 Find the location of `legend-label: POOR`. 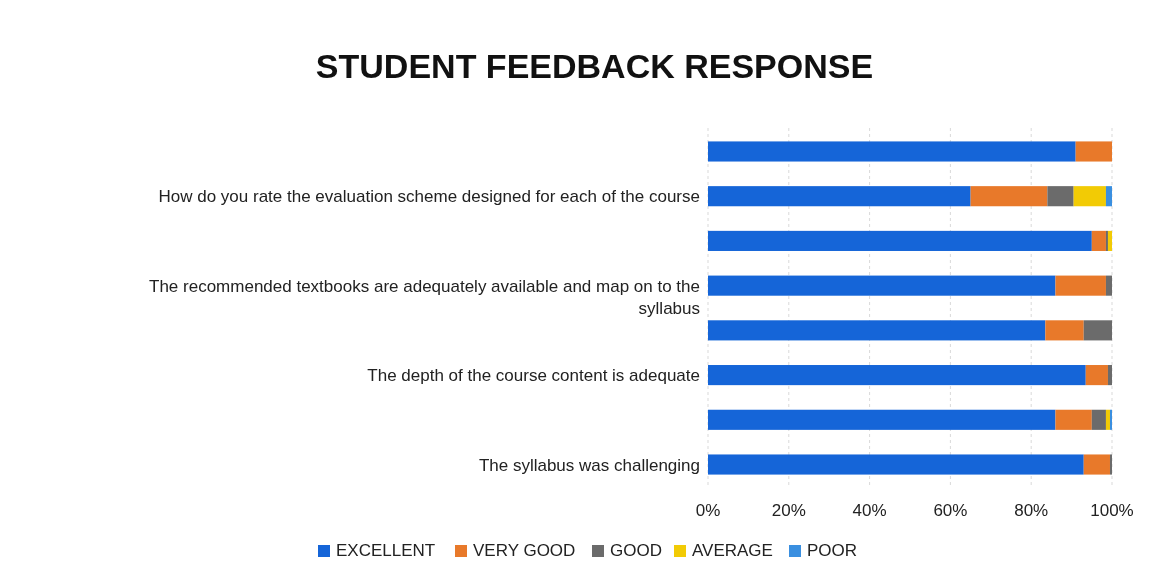

legend-label: POOR is located at coordinates (832, 550).